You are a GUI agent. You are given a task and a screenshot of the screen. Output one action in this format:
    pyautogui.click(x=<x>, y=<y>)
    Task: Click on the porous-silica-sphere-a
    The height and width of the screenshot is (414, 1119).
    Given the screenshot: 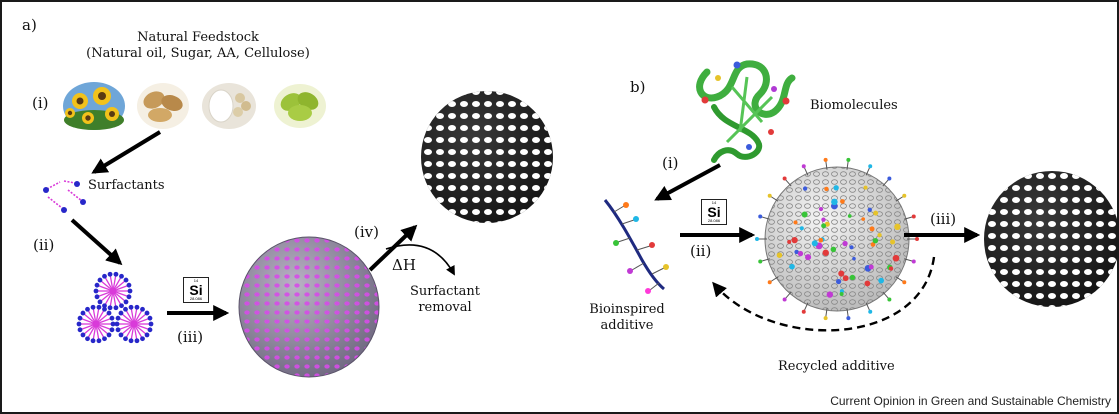 What is the action you would take?
    pyautogui.click(x=487, y=157)
    